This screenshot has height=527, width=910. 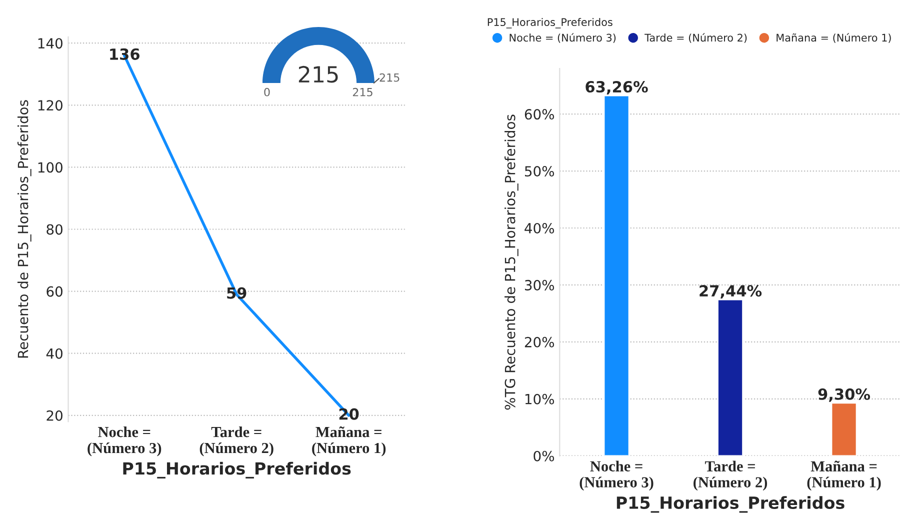 What do you see at coordinates (731, 292) in the screenshot?
I see `data-label: 27,44%` at bounding box center [731, 292].